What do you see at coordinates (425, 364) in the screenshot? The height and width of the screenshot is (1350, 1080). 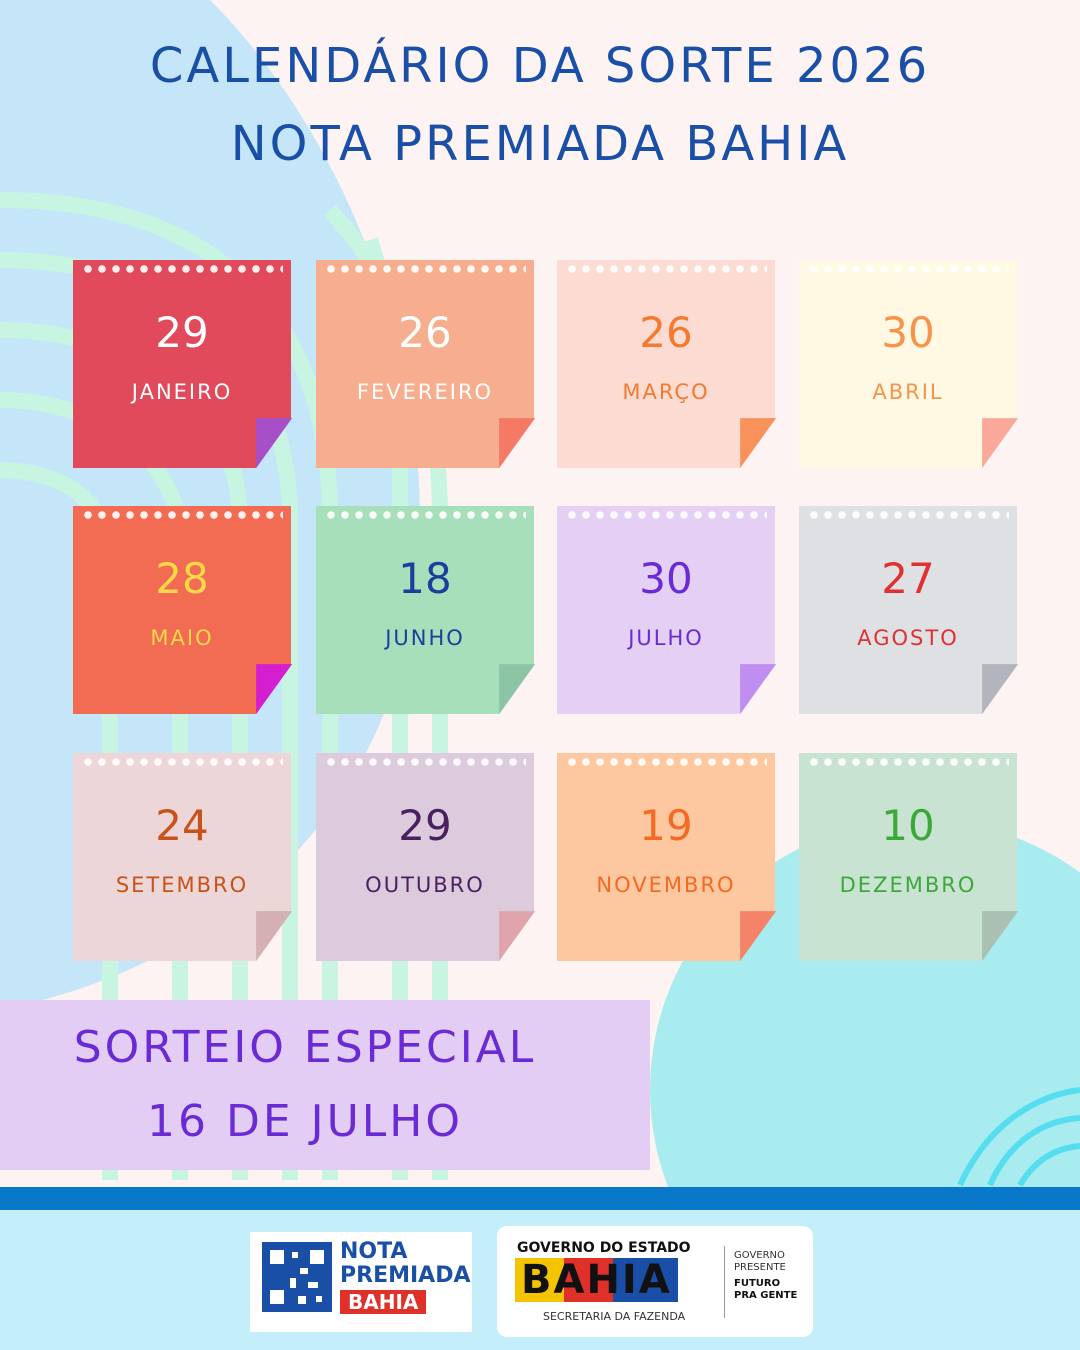 I see `calendar-card: 26 FEVEREIRO` at bounding box center [425, 364].